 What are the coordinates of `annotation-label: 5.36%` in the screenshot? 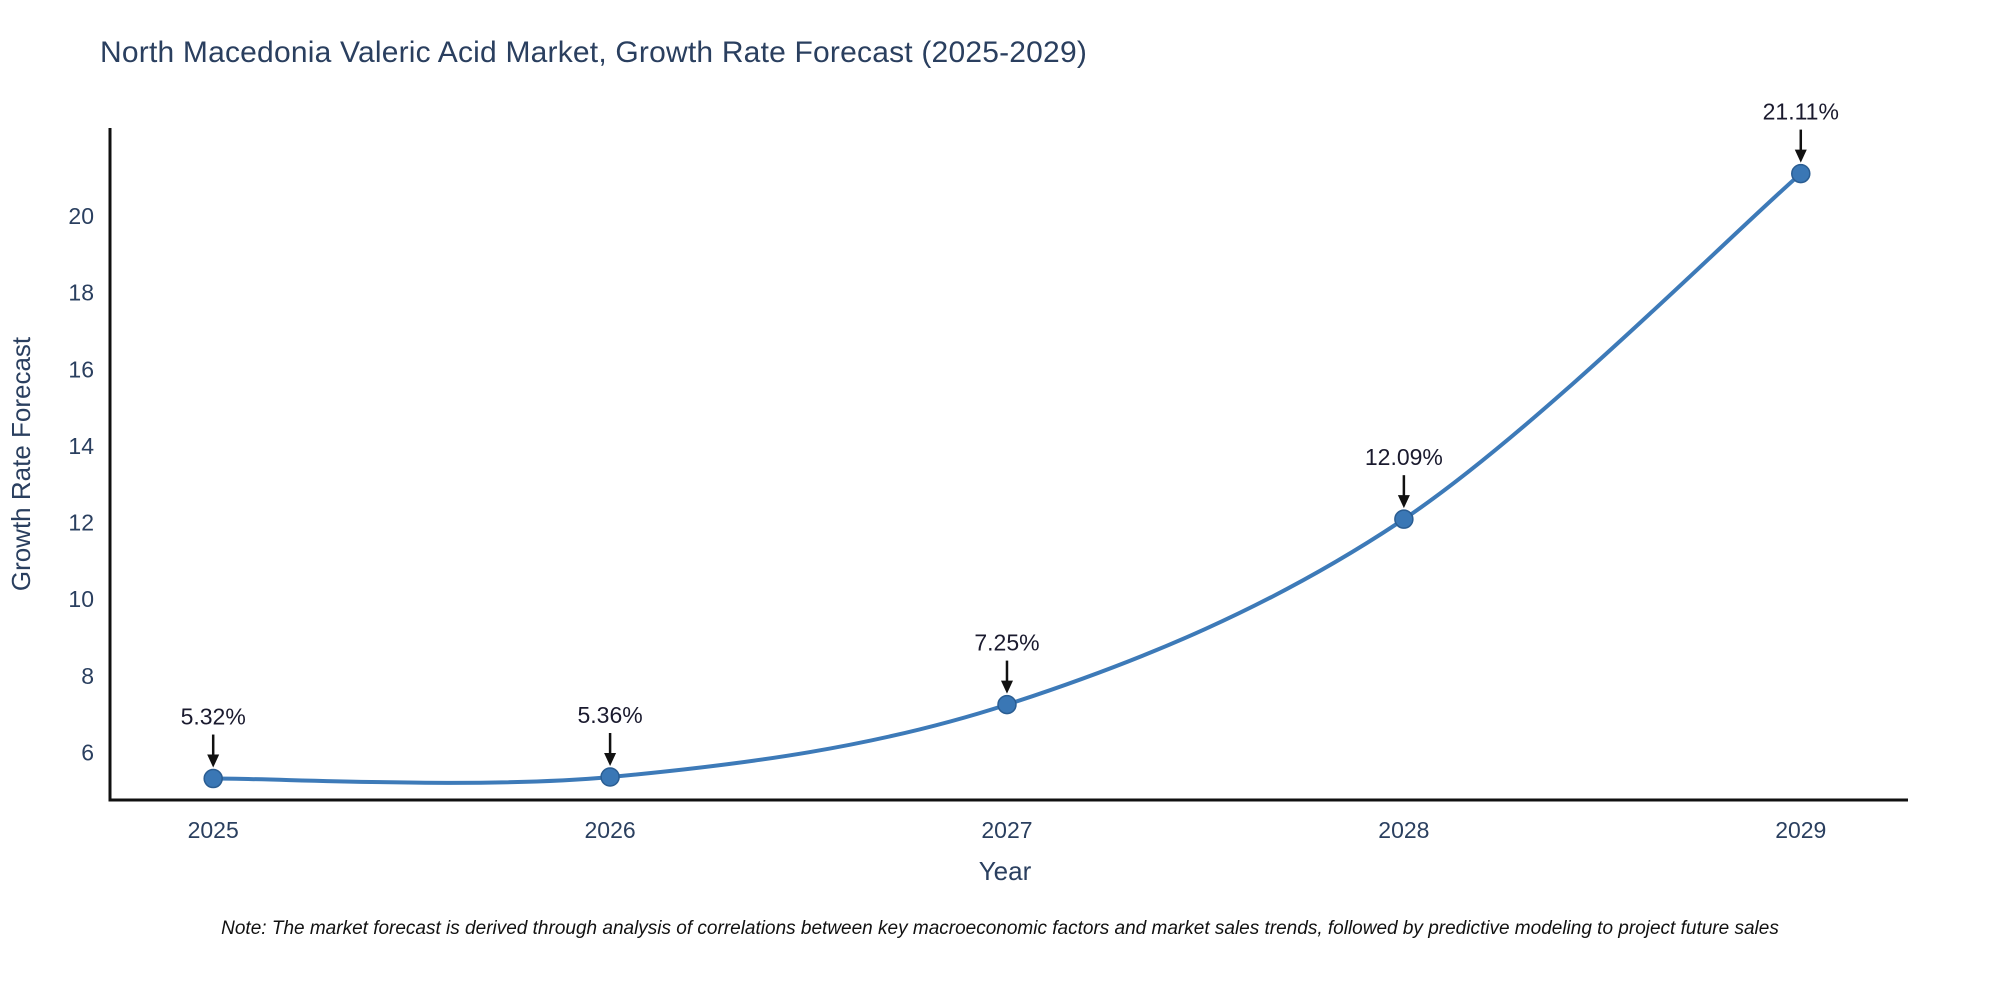 It's located at (609, 715).